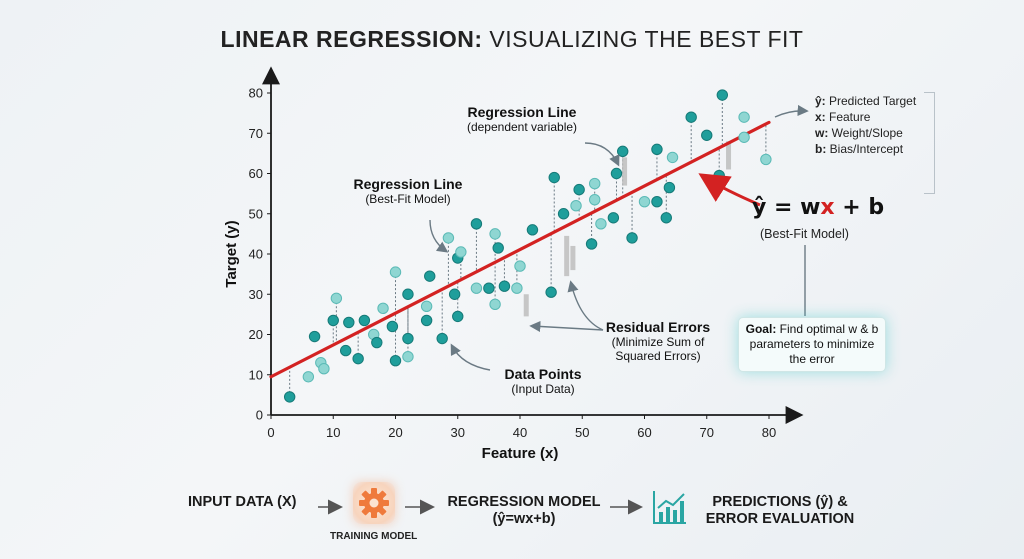  Describe the element at coordinates (256, 93) in the screenshot. I see `y-tick-label: 80` at that location.